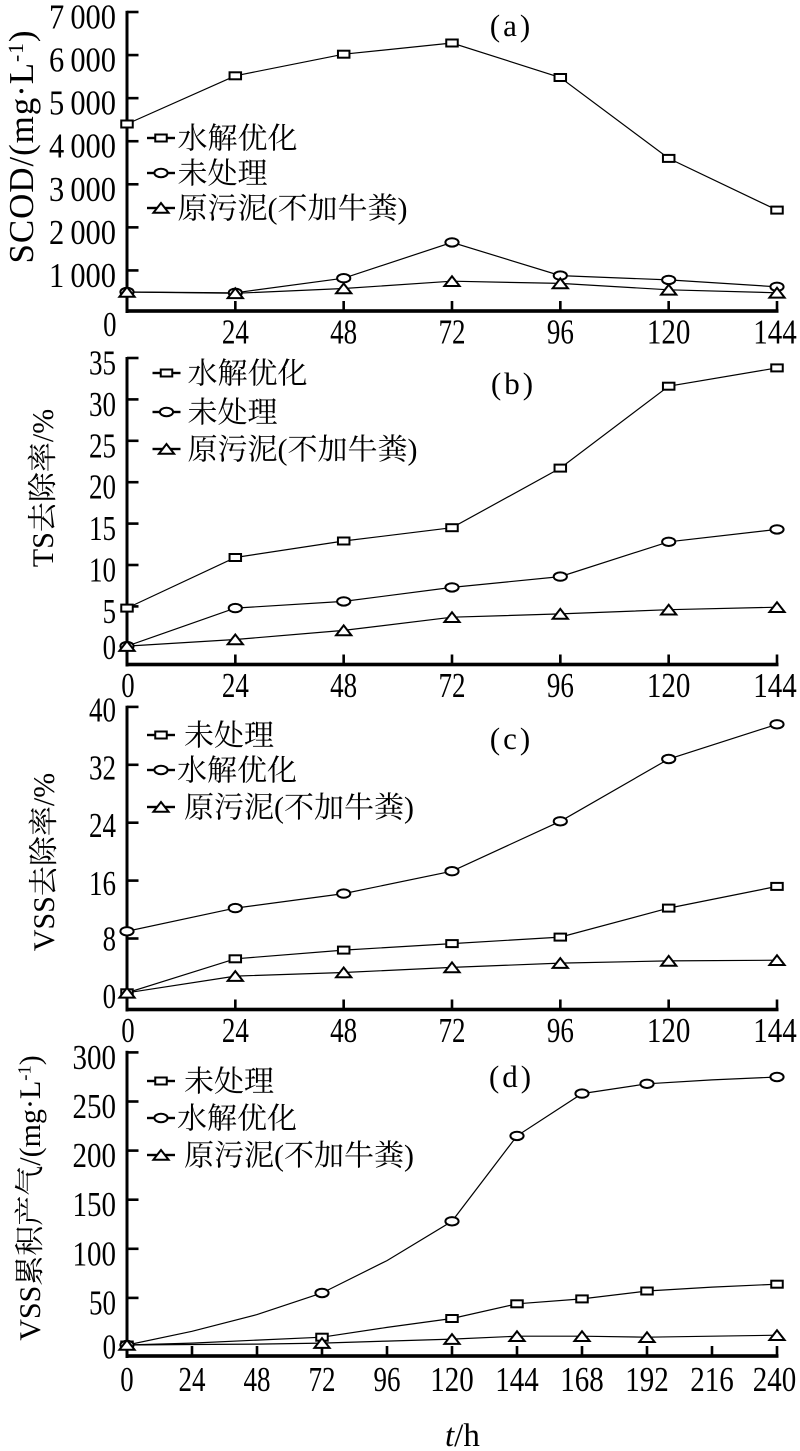 The width and height of the screenshot is (800, 1451). Describe the element at coordinates (82, 103) in the screenshot. I see `svg-text: 5 000` at that location.